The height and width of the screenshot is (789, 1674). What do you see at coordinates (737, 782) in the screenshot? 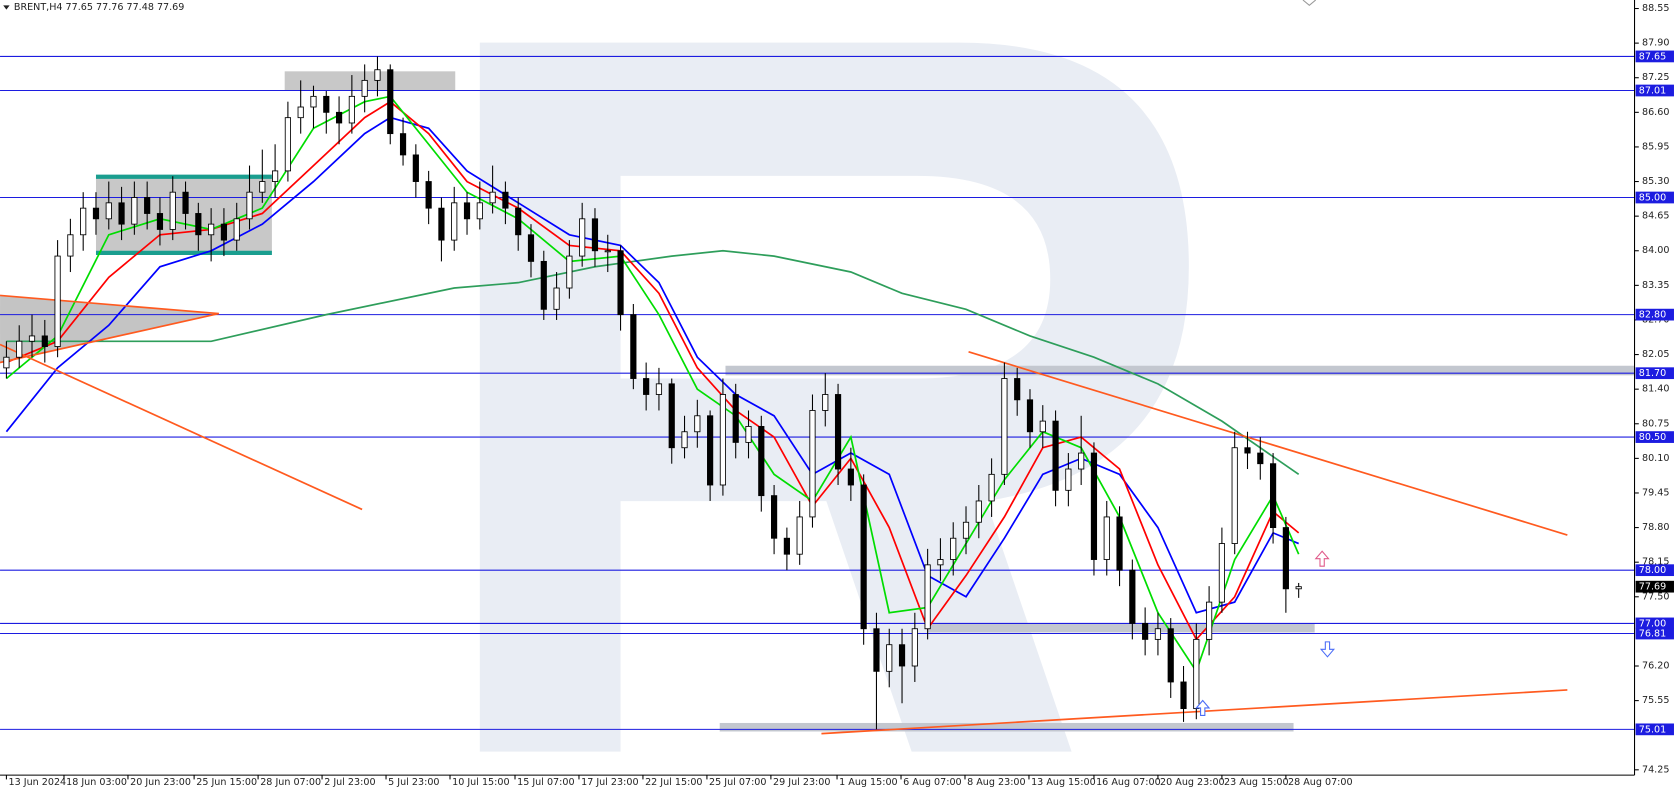
I see `x-tick-label: 25 Jul 07:00` at bounding box center [737, 782].